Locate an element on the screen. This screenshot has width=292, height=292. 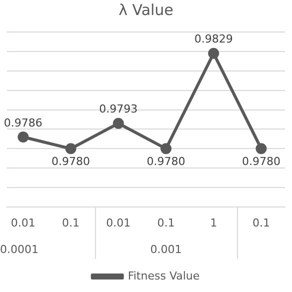
legend-label: Fitness Value is located at coordinates (164, 275).